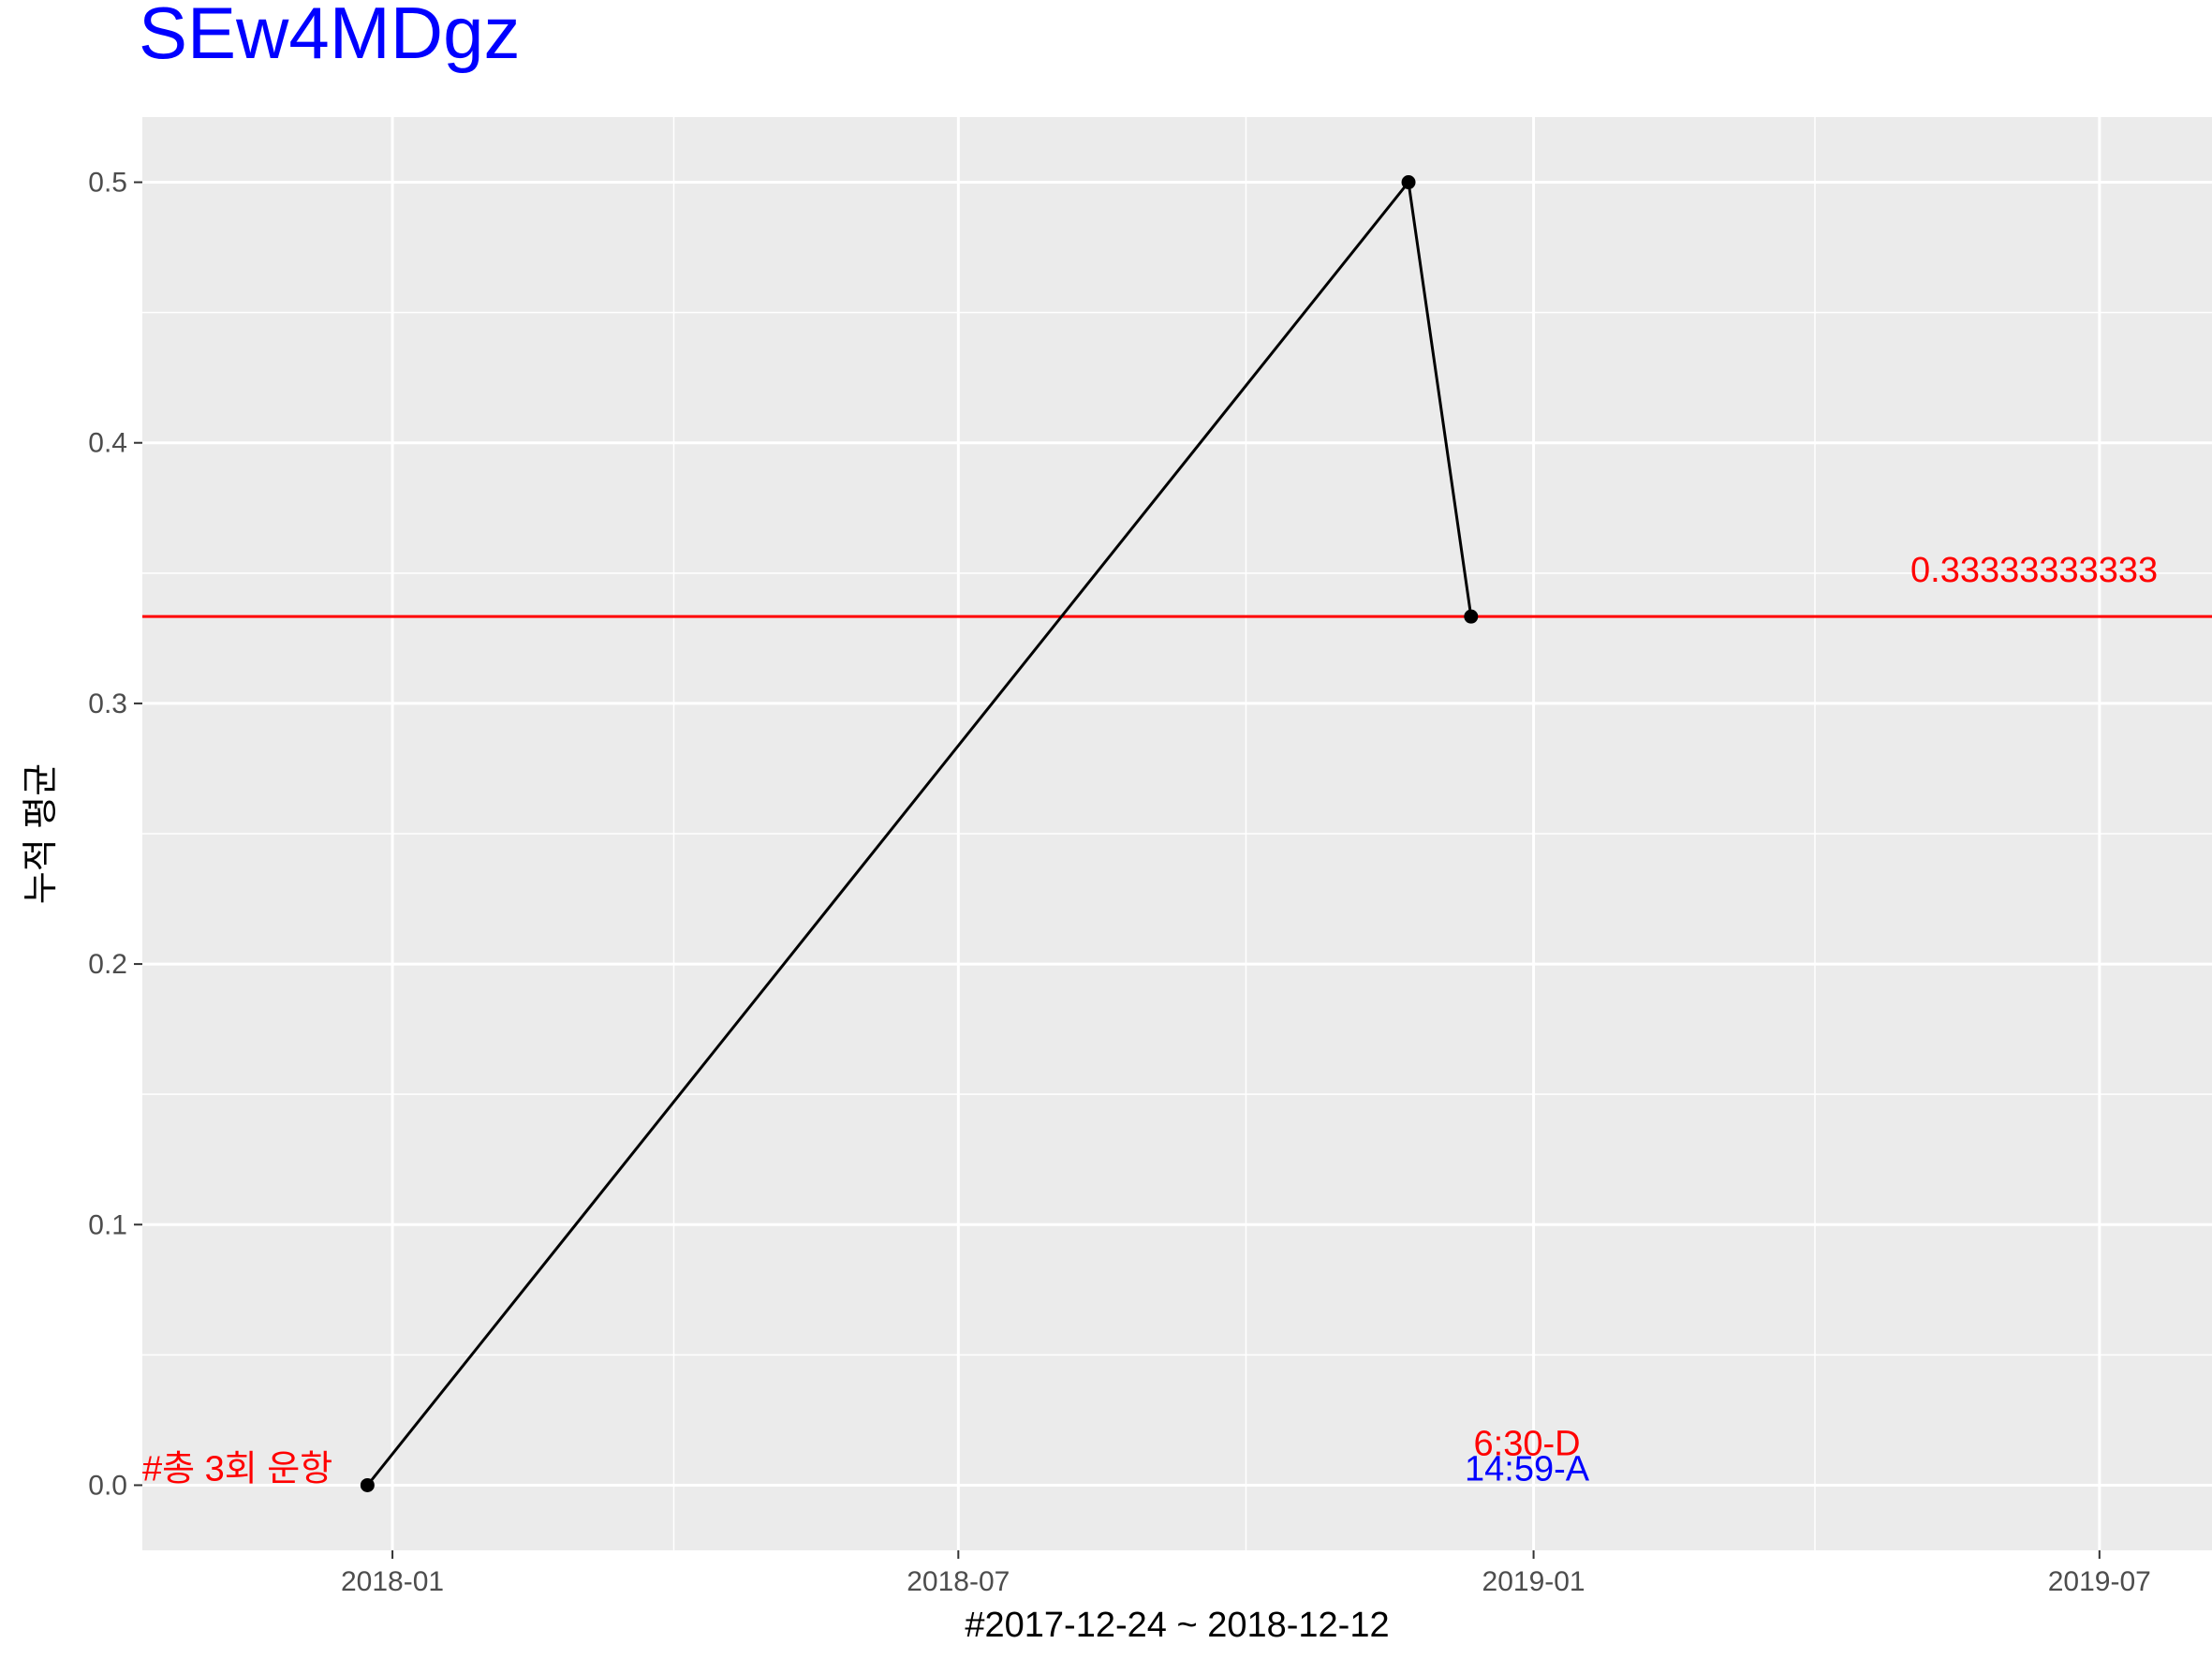 This screenshot has height=1659, width=2212. I want to click on x-axis-title: #2017-12-24 ~ 2018-12-12, so click(1177, 1626).